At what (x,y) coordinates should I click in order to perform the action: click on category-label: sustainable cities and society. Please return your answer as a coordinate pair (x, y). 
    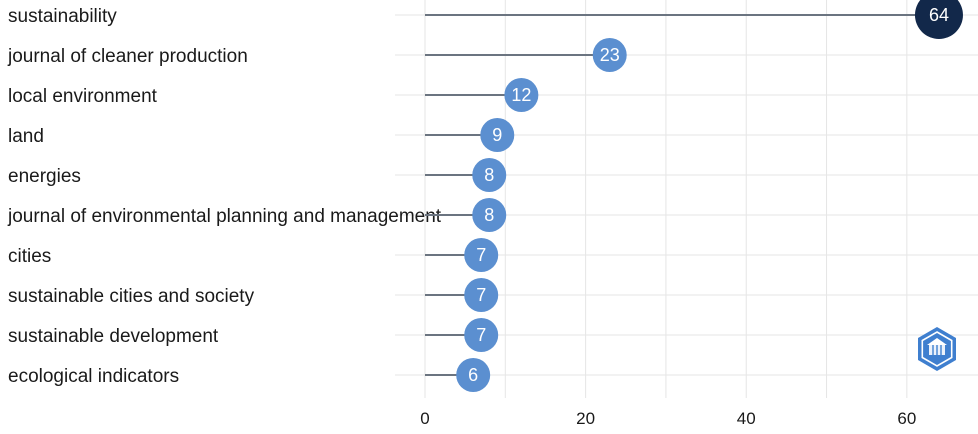
    Looking at the image, I should click on (131, 296).